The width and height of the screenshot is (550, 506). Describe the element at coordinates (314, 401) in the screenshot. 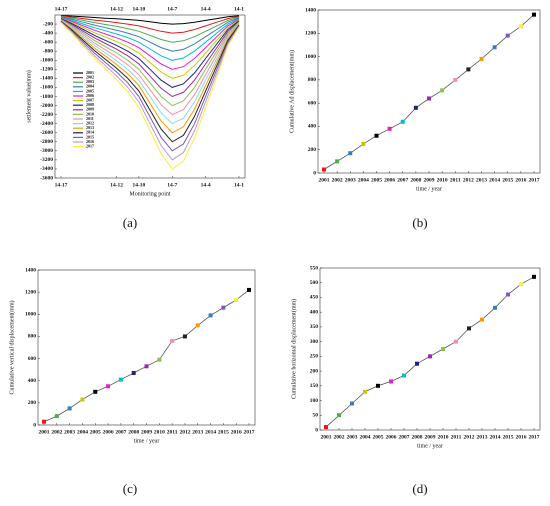

I see `y-tick-label: 100` at that location.